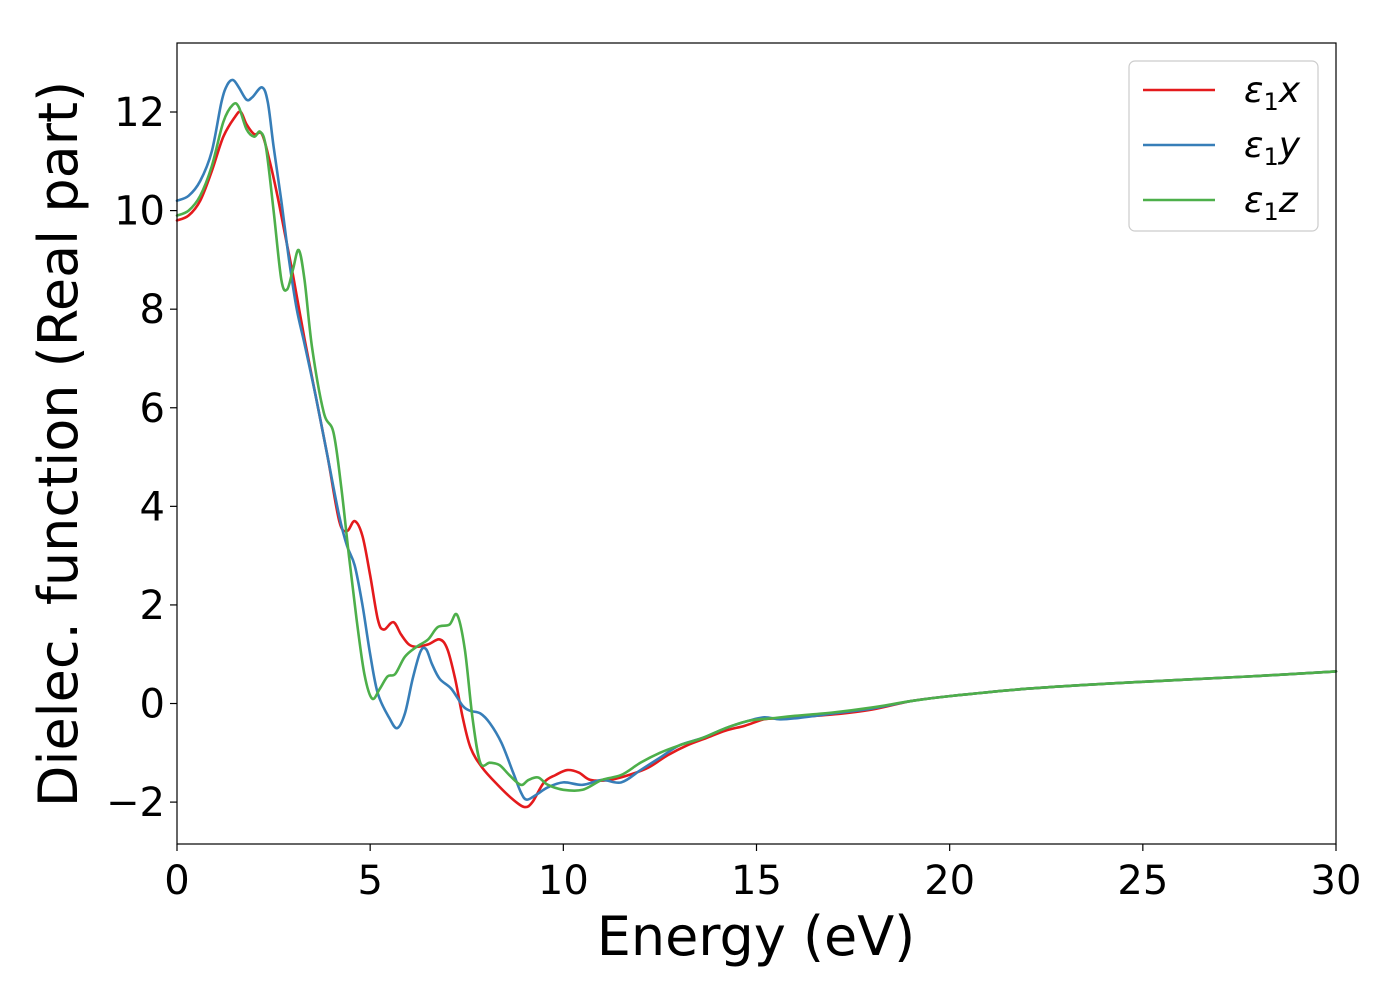 This screenshot has height=1004, width=1400. What do you see at coordinates (141, 458) in the screenshot?
I see `y-axis-ticks: −2 0 2 4 6 8 10 12` at bounding box center [141, 458].